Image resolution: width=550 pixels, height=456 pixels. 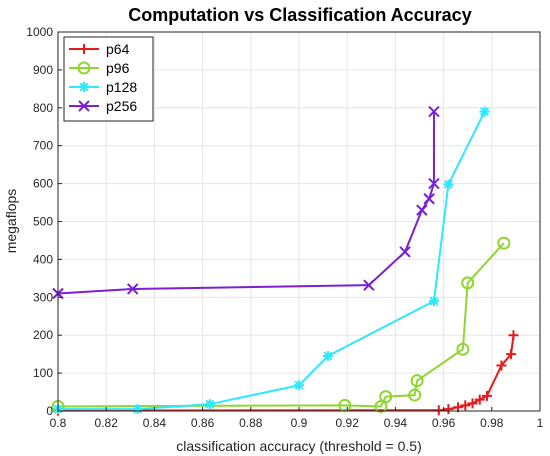 I want to click on legend-marker-p96, so click(x=84, y=68).